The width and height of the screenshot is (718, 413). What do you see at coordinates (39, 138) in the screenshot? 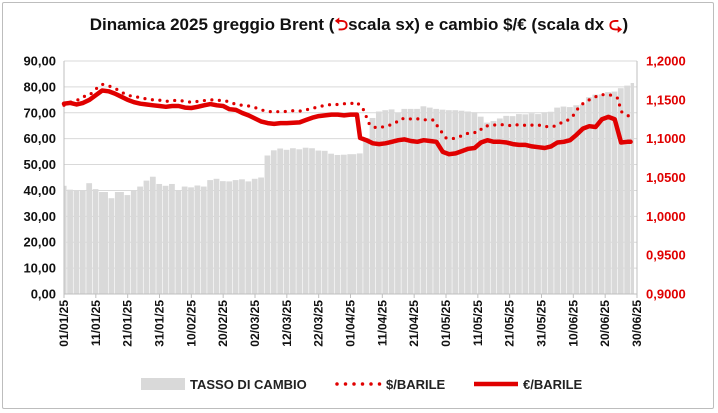
I see `left-tick-label: 60,00` at bounding box center [39, 138].